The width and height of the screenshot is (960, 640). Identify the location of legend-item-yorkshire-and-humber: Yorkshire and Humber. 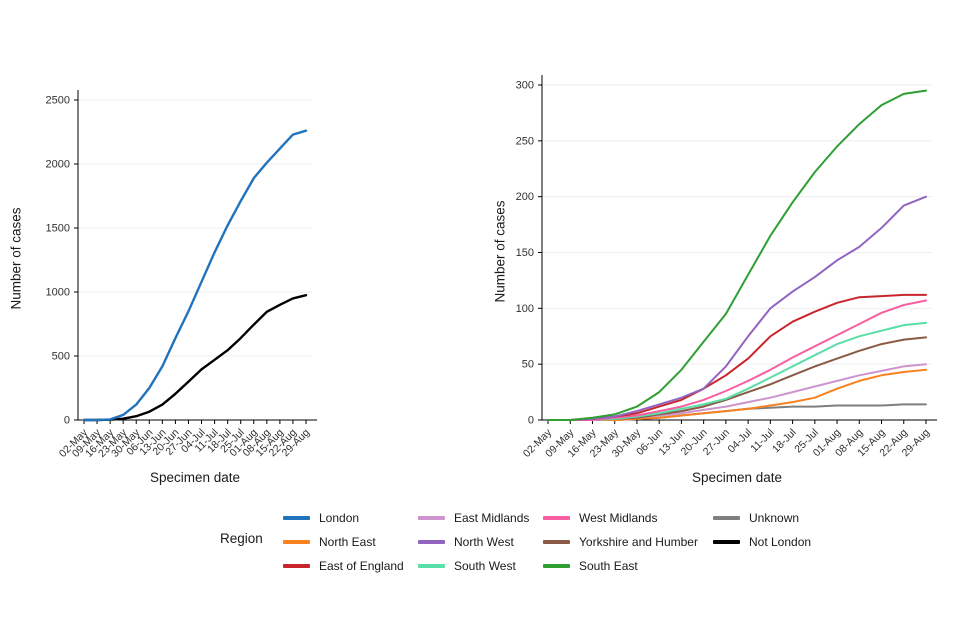
(620, 542).